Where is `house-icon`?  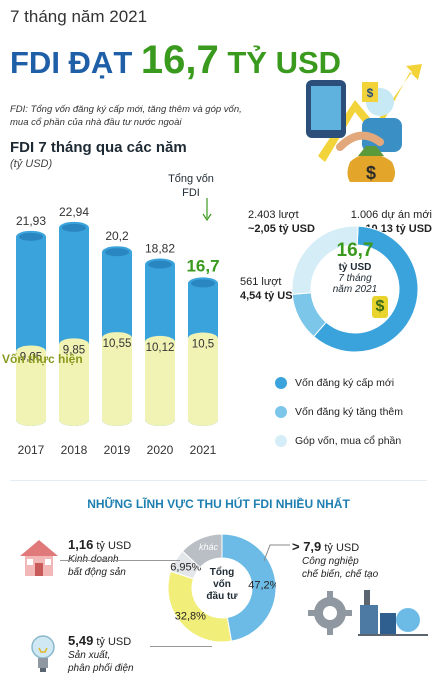 house-icon is located at coordinates (39, 558).